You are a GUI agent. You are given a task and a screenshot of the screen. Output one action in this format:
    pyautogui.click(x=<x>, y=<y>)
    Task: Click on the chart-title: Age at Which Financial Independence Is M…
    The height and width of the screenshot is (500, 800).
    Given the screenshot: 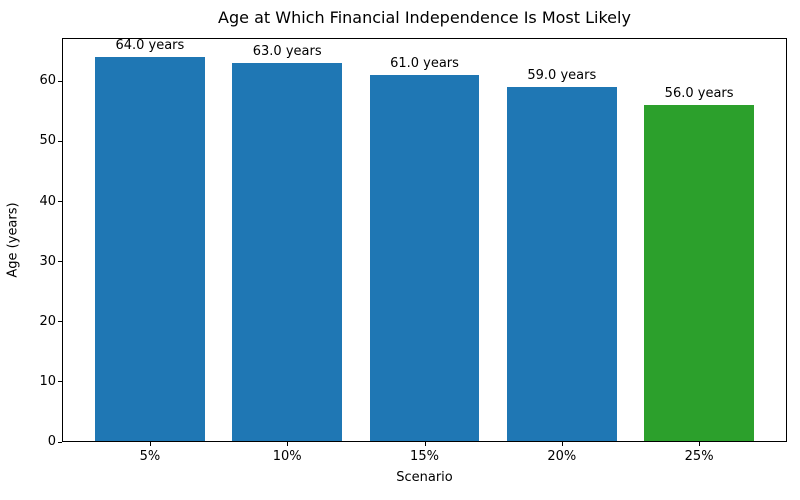 What is the action you would take?
    pyautogui.click(x=424, y=17)
    